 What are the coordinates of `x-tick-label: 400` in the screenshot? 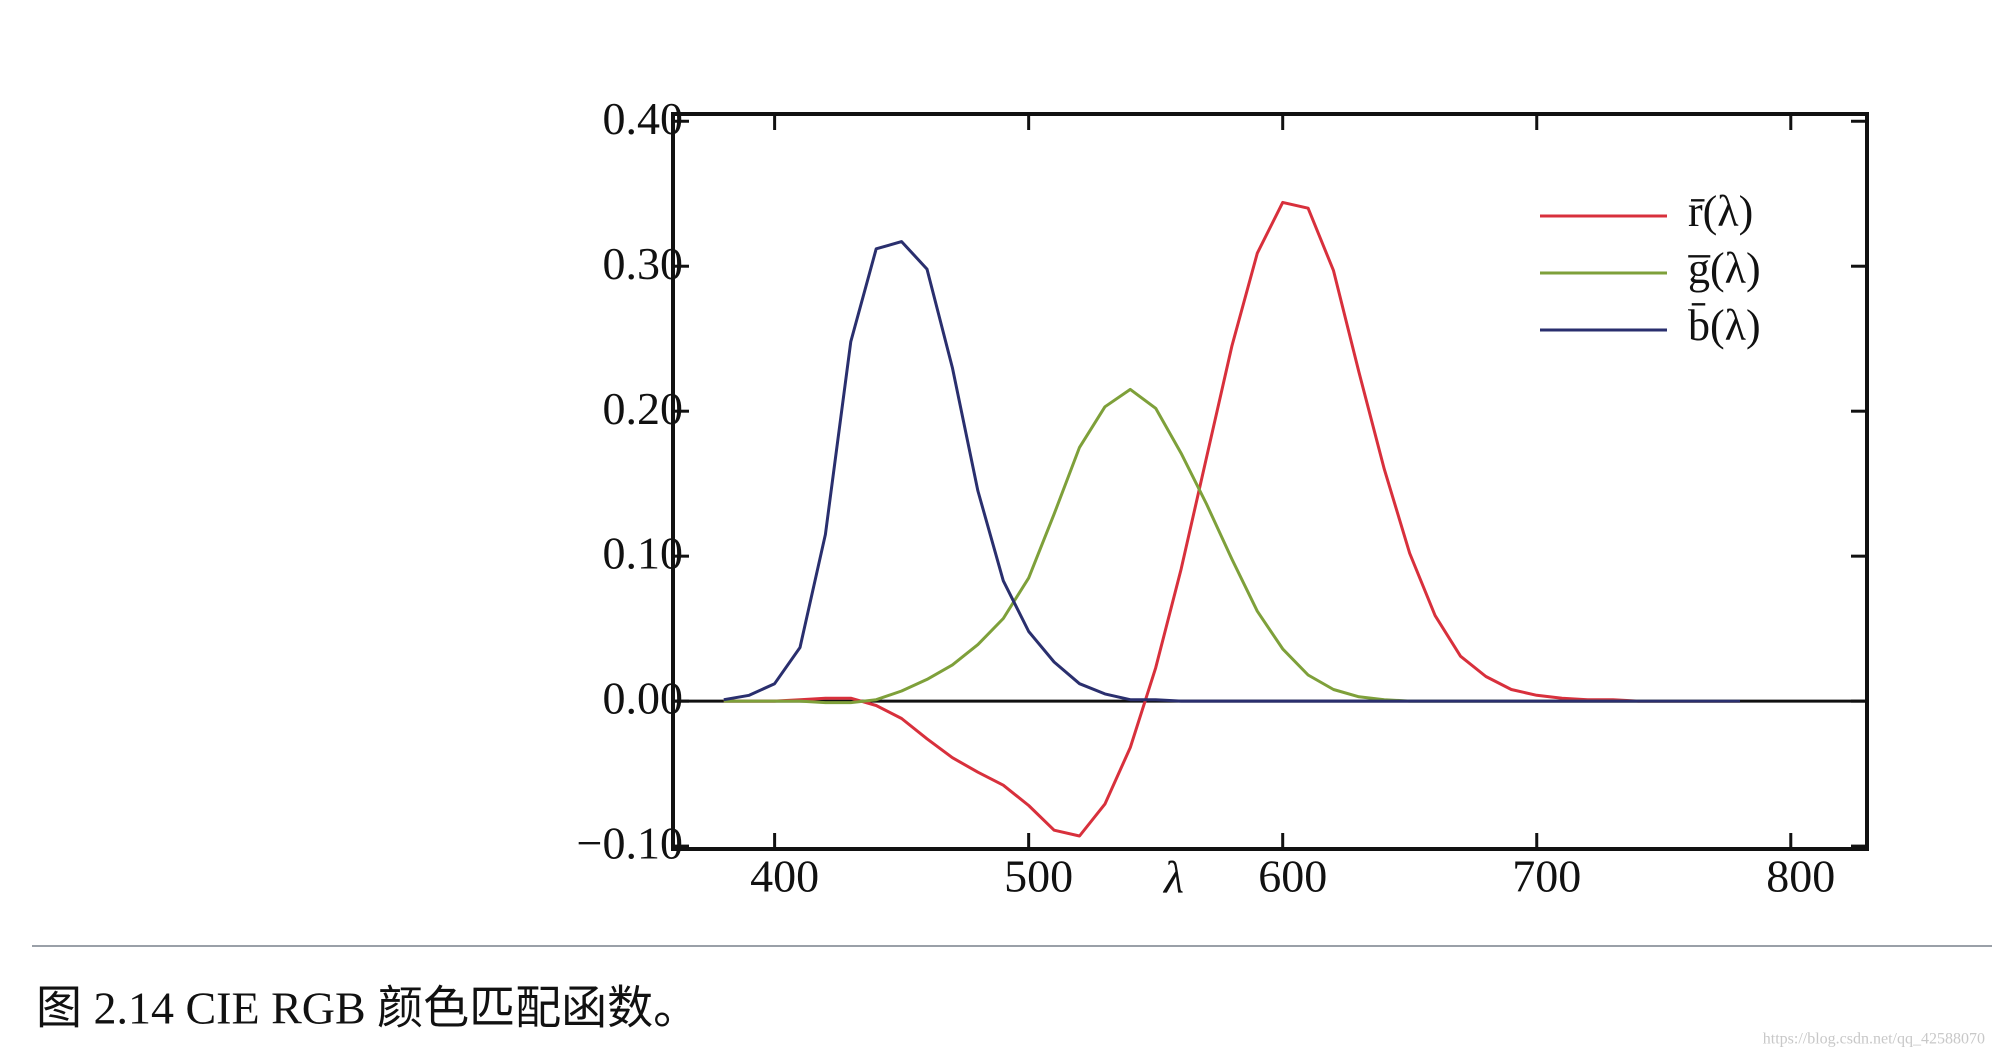 It's located at (784, 876).